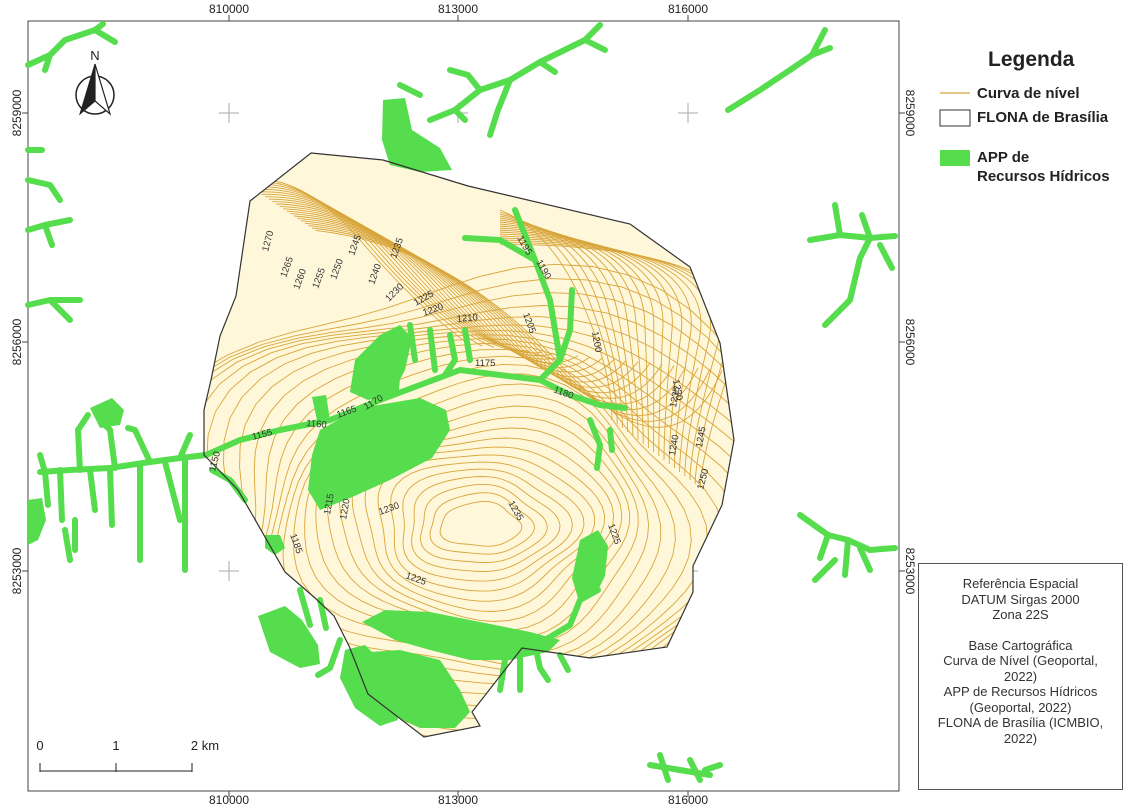 Image resolution: width=1127 pixels, height=806 pixels. Describe the element at coordinates (268, 241) in the screenshot. I see `contour-label: 1270` at that location.